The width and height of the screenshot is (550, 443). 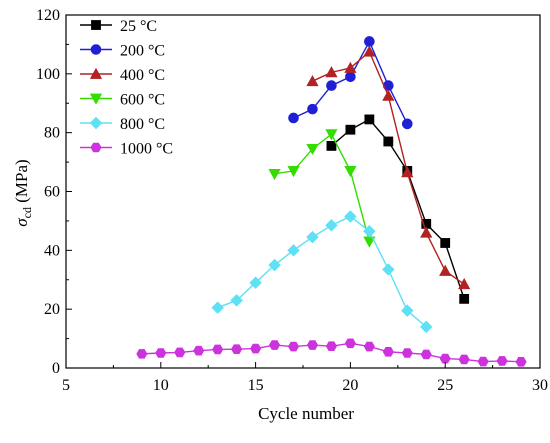 What do you see at coordinates (142, 51) in the screenshot?
I see `legend-label: 200 °C` at bounding box center [142, 51].